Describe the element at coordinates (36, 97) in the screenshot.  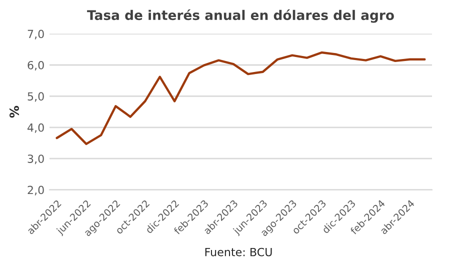
I see `y-tick-label: 5,0` at that location.